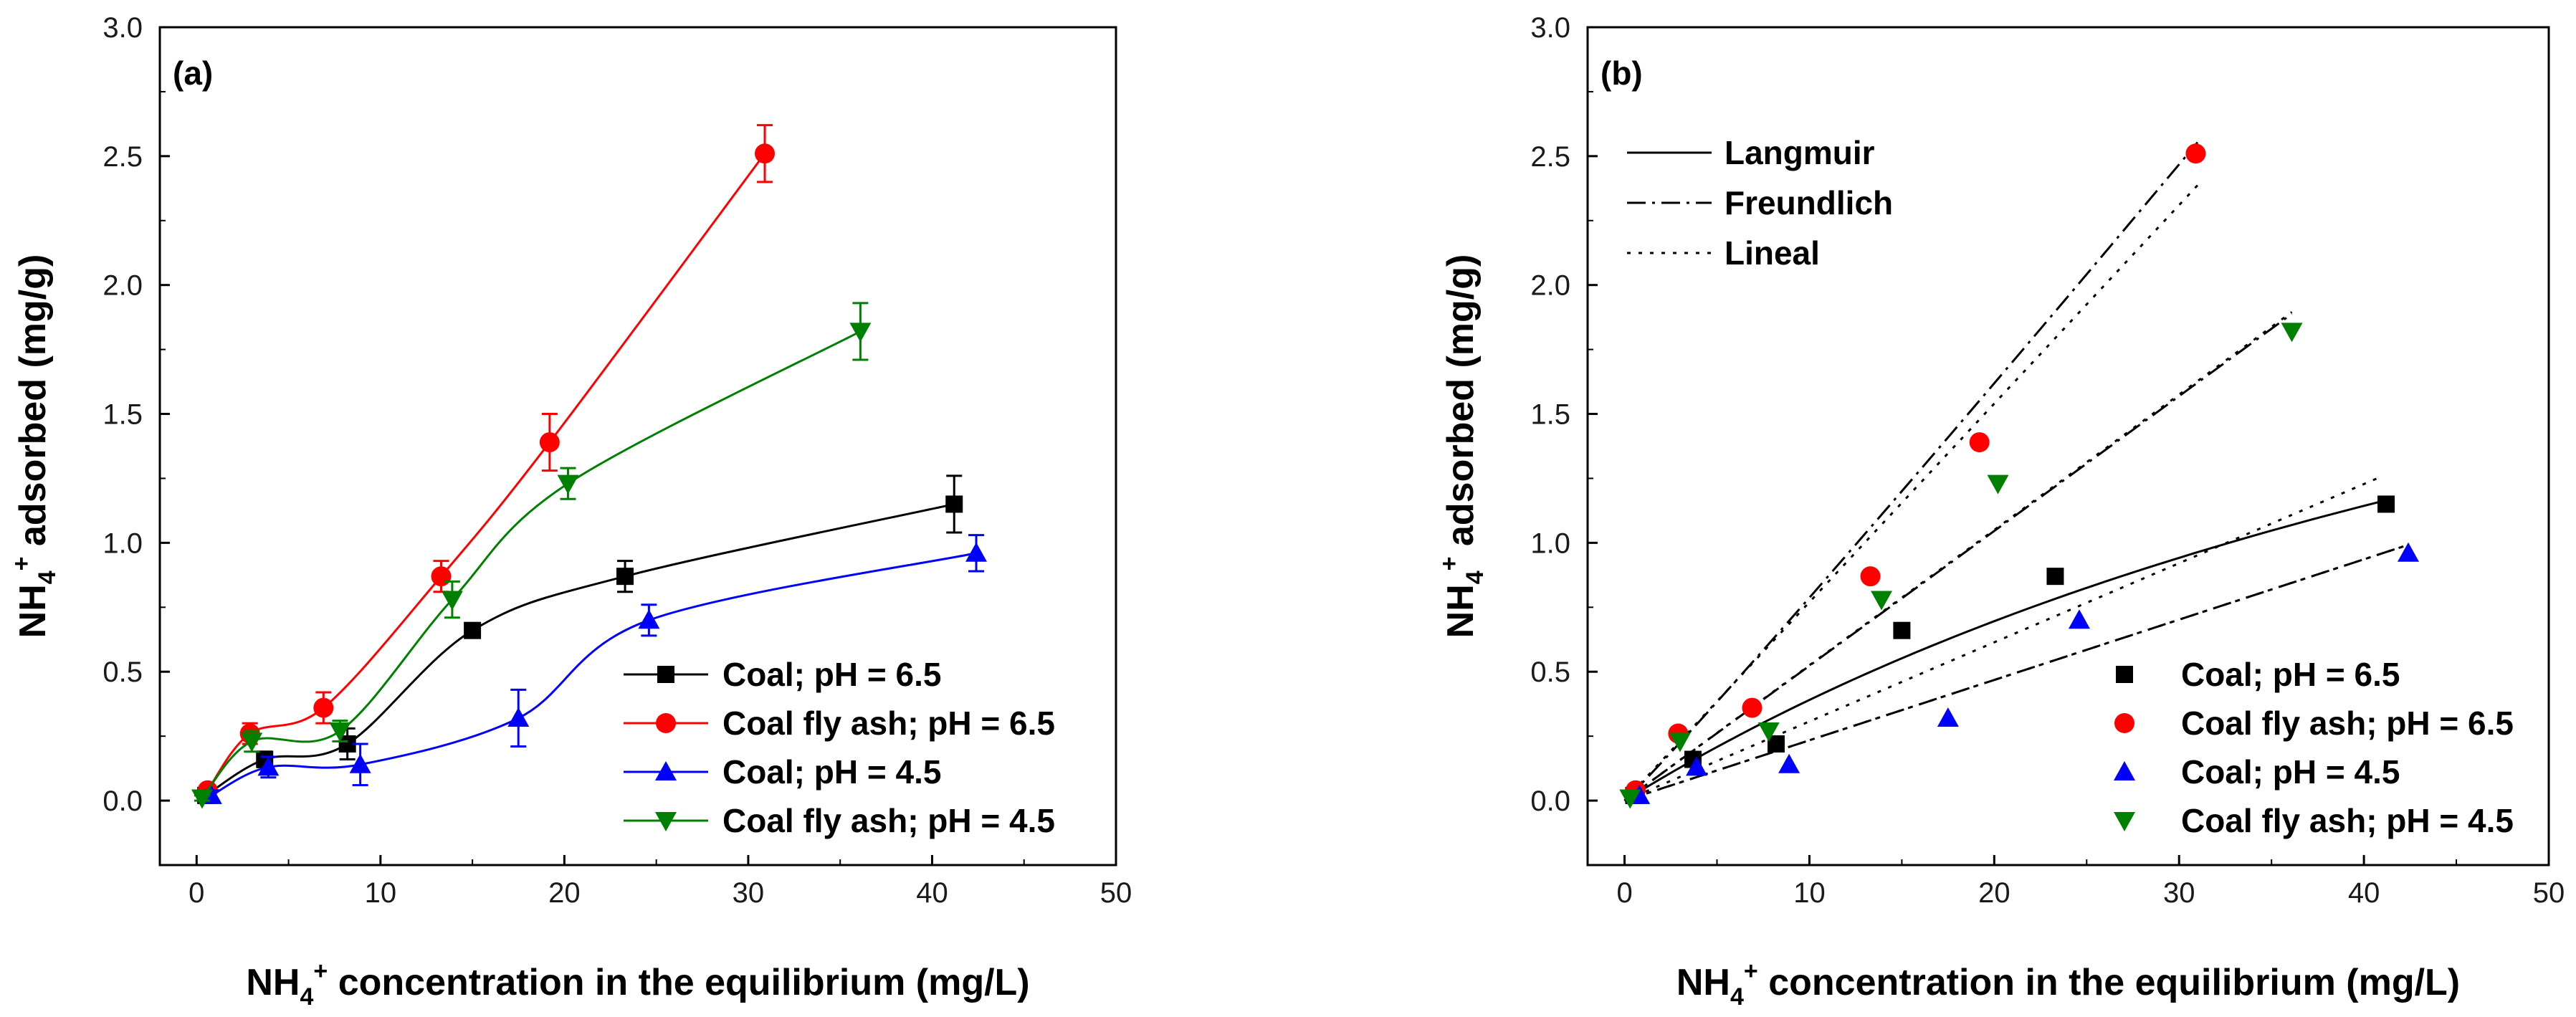  I want to click on y-tick-label: 2.5, so click(1550, 157).